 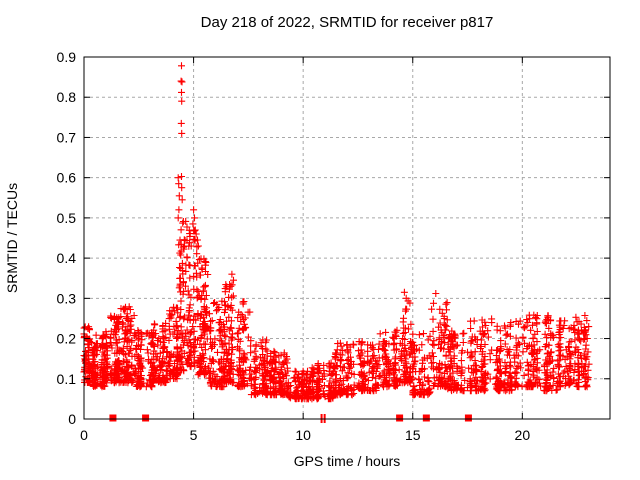 What do you see at coordinates (84, 435) in the screenshot?
I see `x-tick-label: 0` at bounding box center [84, 435].